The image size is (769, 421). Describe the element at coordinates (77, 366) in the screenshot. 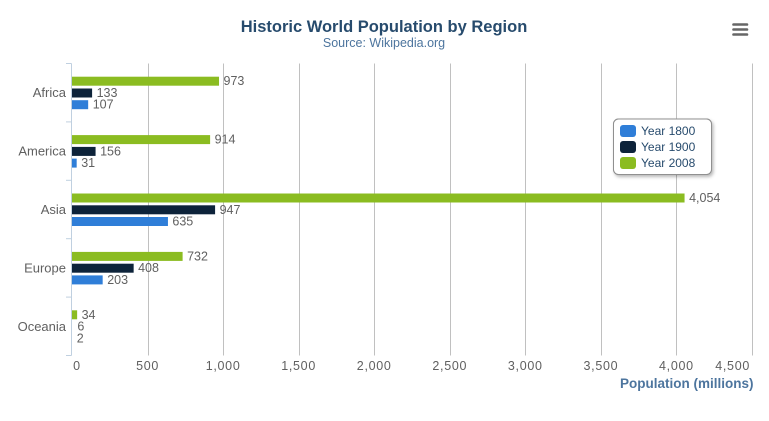

I see `svg-text: 0` at that location.